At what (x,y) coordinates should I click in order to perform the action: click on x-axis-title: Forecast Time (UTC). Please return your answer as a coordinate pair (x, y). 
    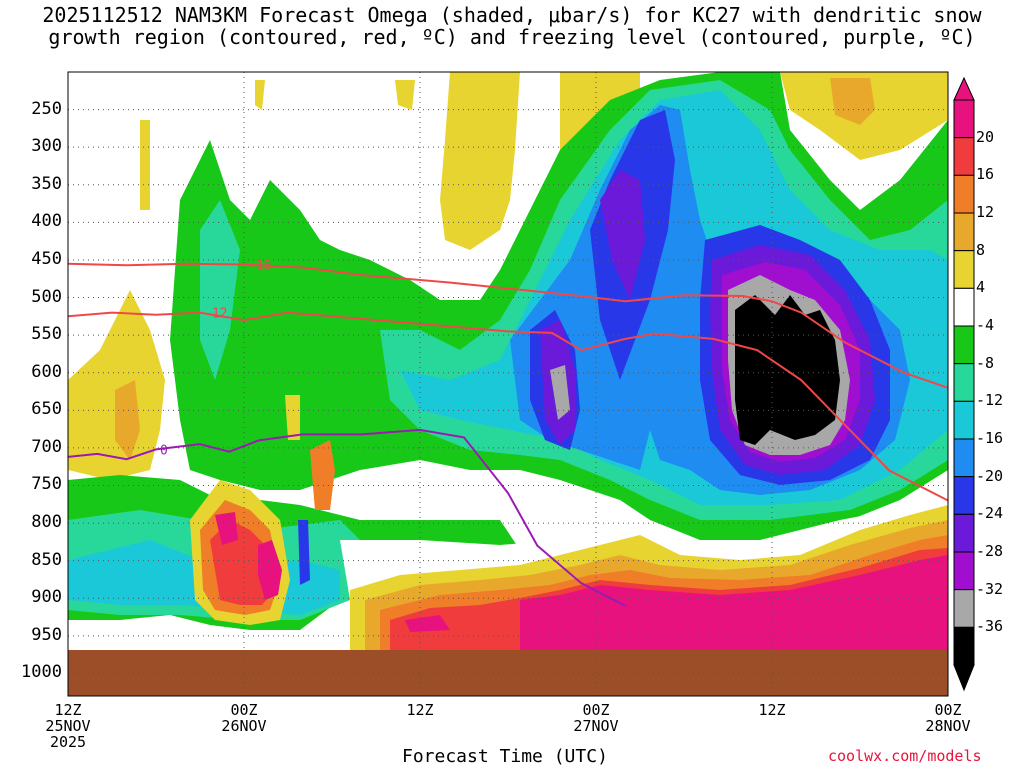
    Looking at the image, I should click on (505, 756).